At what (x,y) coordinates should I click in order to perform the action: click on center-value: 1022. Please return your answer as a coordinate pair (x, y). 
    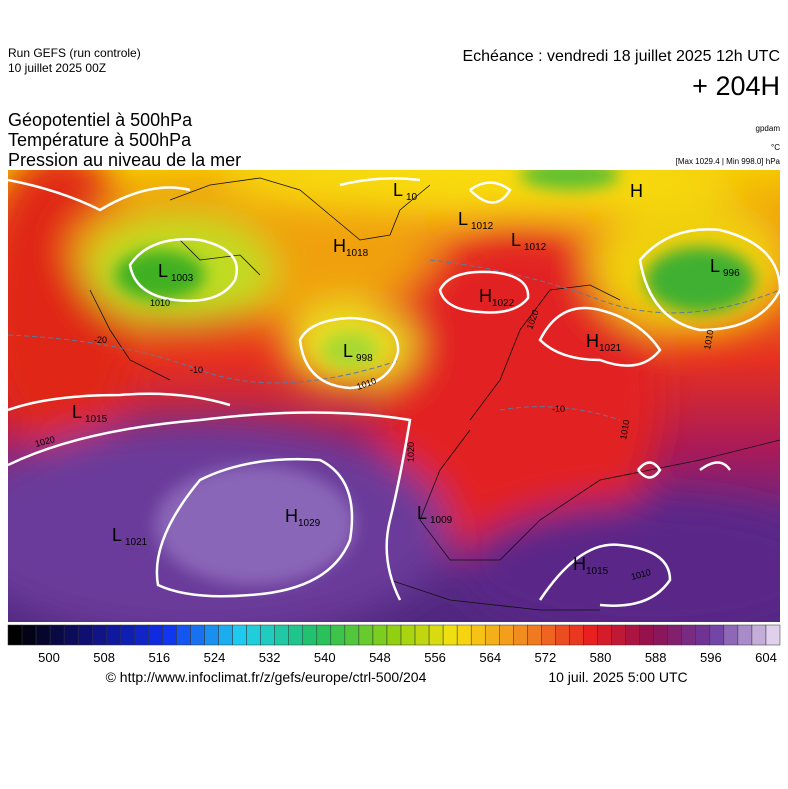
    Looking at the image, I should click on (503, 303).